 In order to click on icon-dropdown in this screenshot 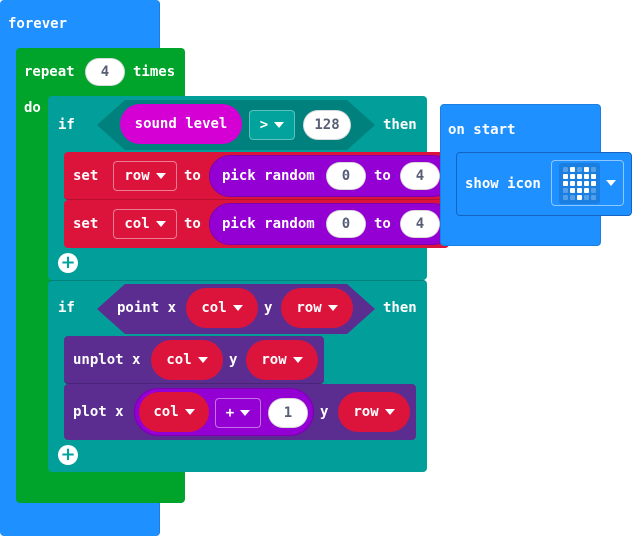, I will do `click(587, 183)`.